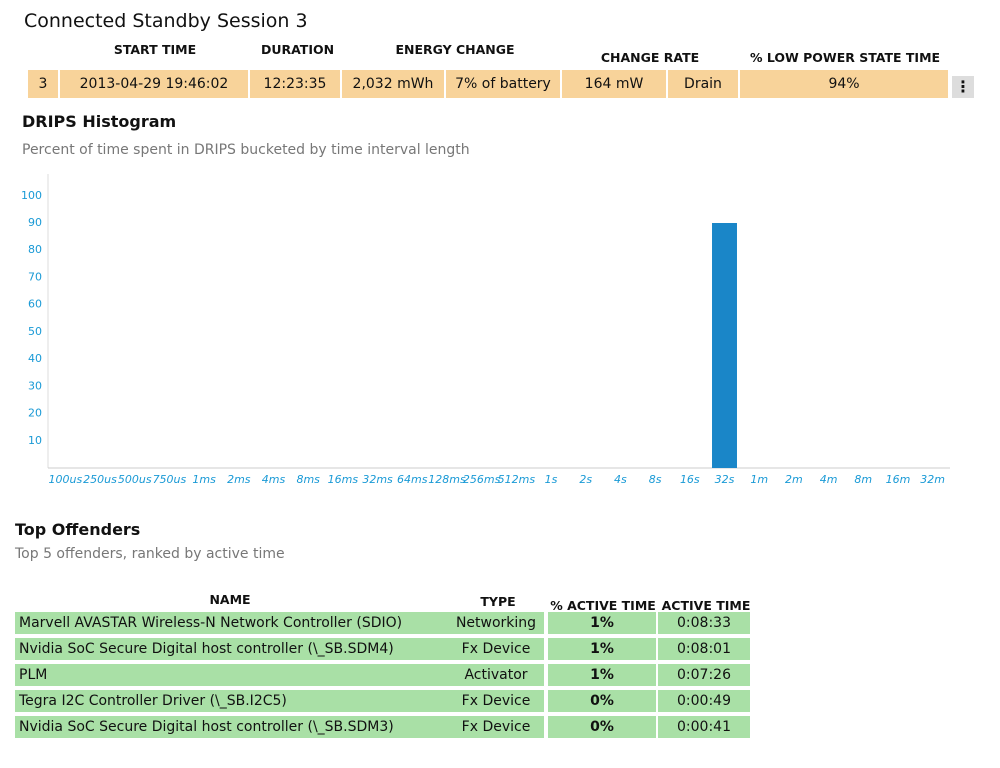  I want to click on menu-button: ⋮, so click(963, 87).